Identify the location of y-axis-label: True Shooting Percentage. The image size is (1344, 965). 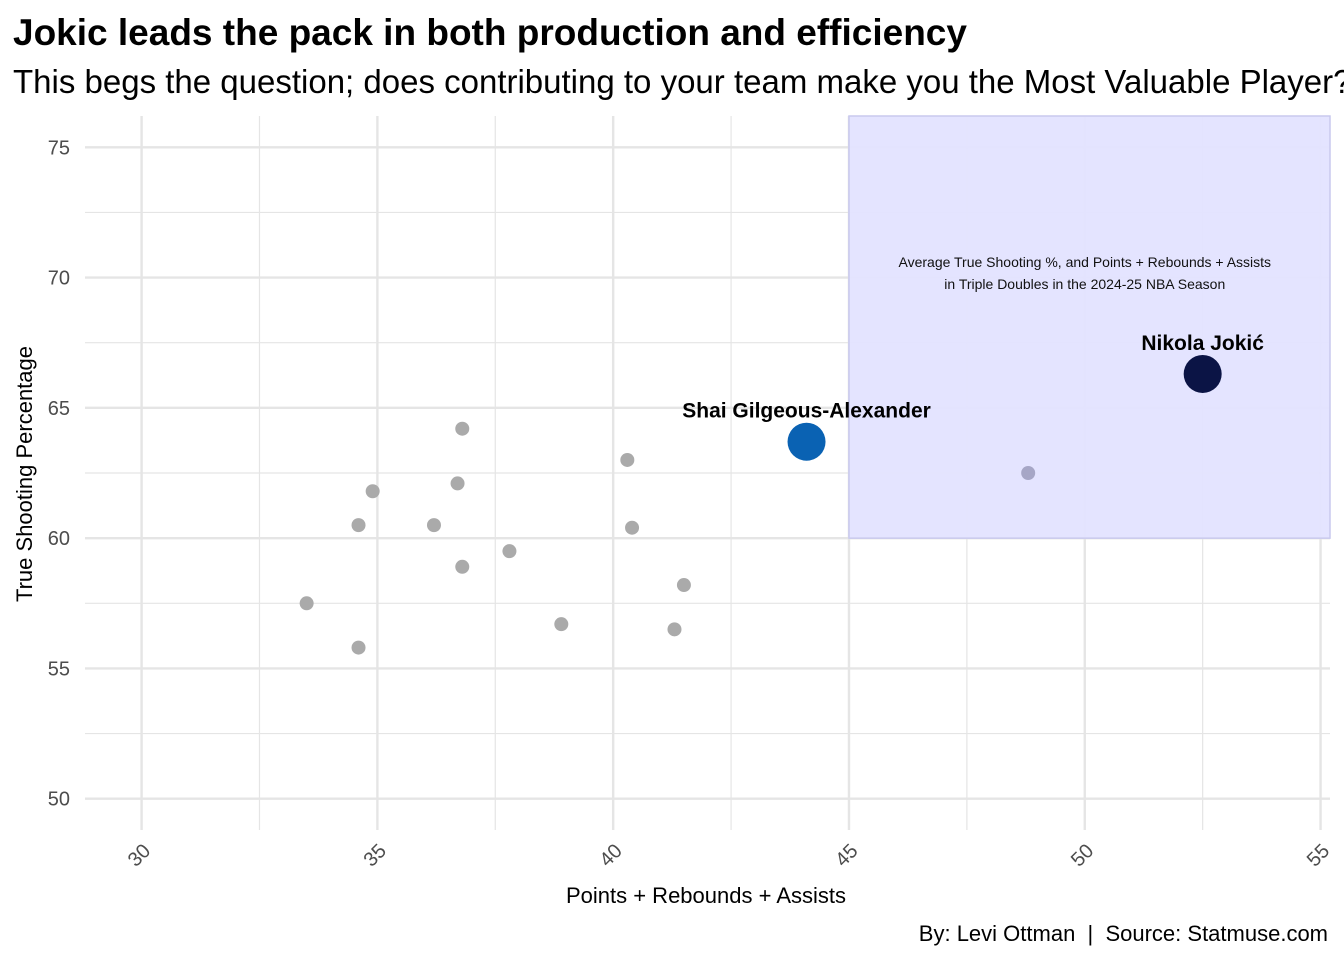
(24, 474).